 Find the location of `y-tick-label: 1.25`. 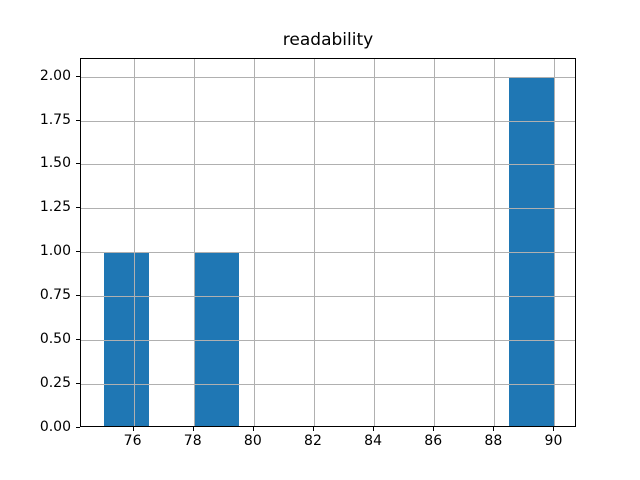

y-tick-label: 1.25 is located at coordinates (55, 207).